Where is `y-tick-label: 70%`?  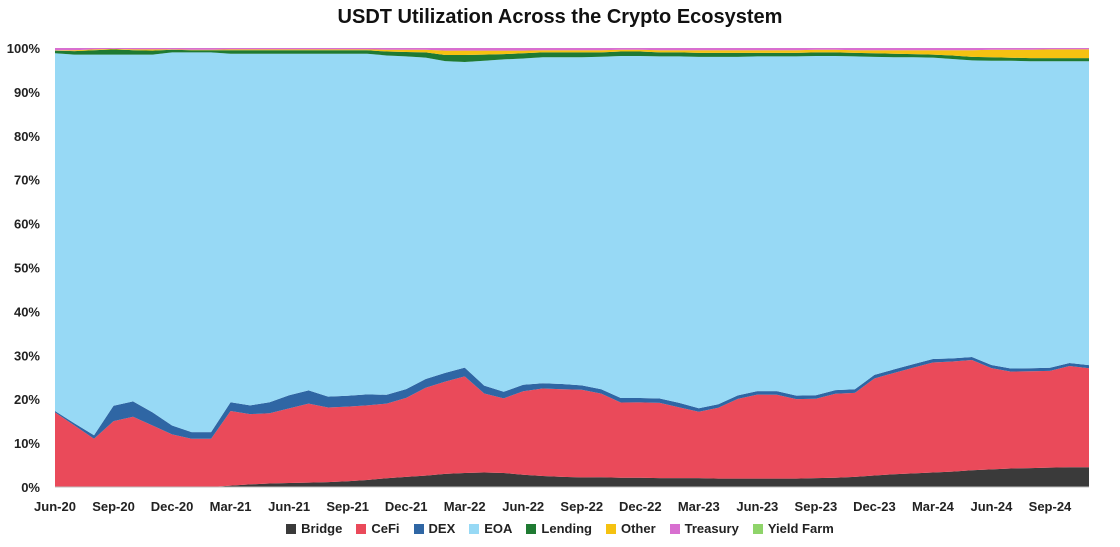 y-tick-label: 70% is located at coordinates (27, 180).